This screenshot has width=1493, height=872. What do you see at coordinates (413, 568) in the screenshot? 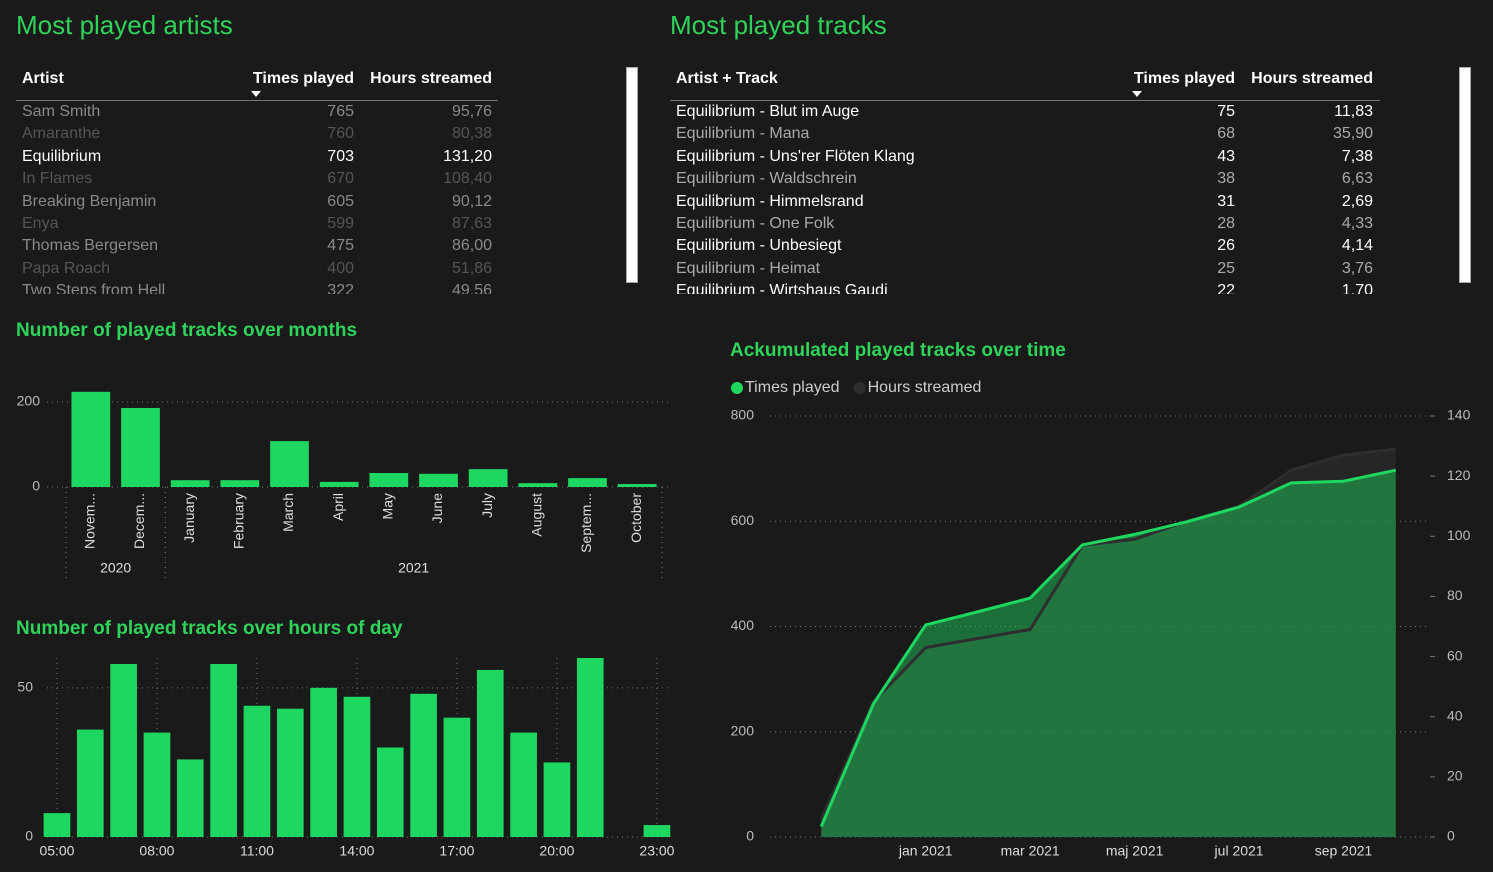
I see `x-group-label: 2021` at bounding box center [413, 568].